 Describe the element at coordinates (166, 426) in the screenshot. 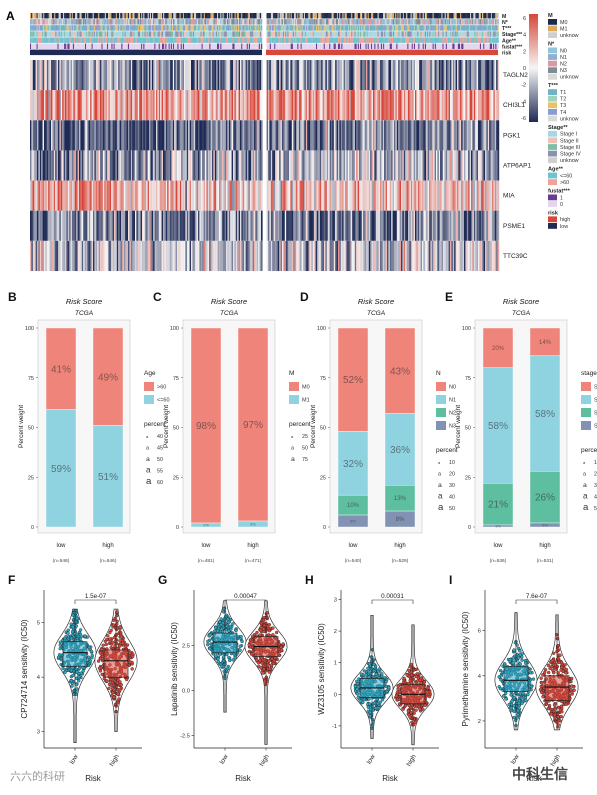

I see `y-axis-label: Percent weight` at that location.